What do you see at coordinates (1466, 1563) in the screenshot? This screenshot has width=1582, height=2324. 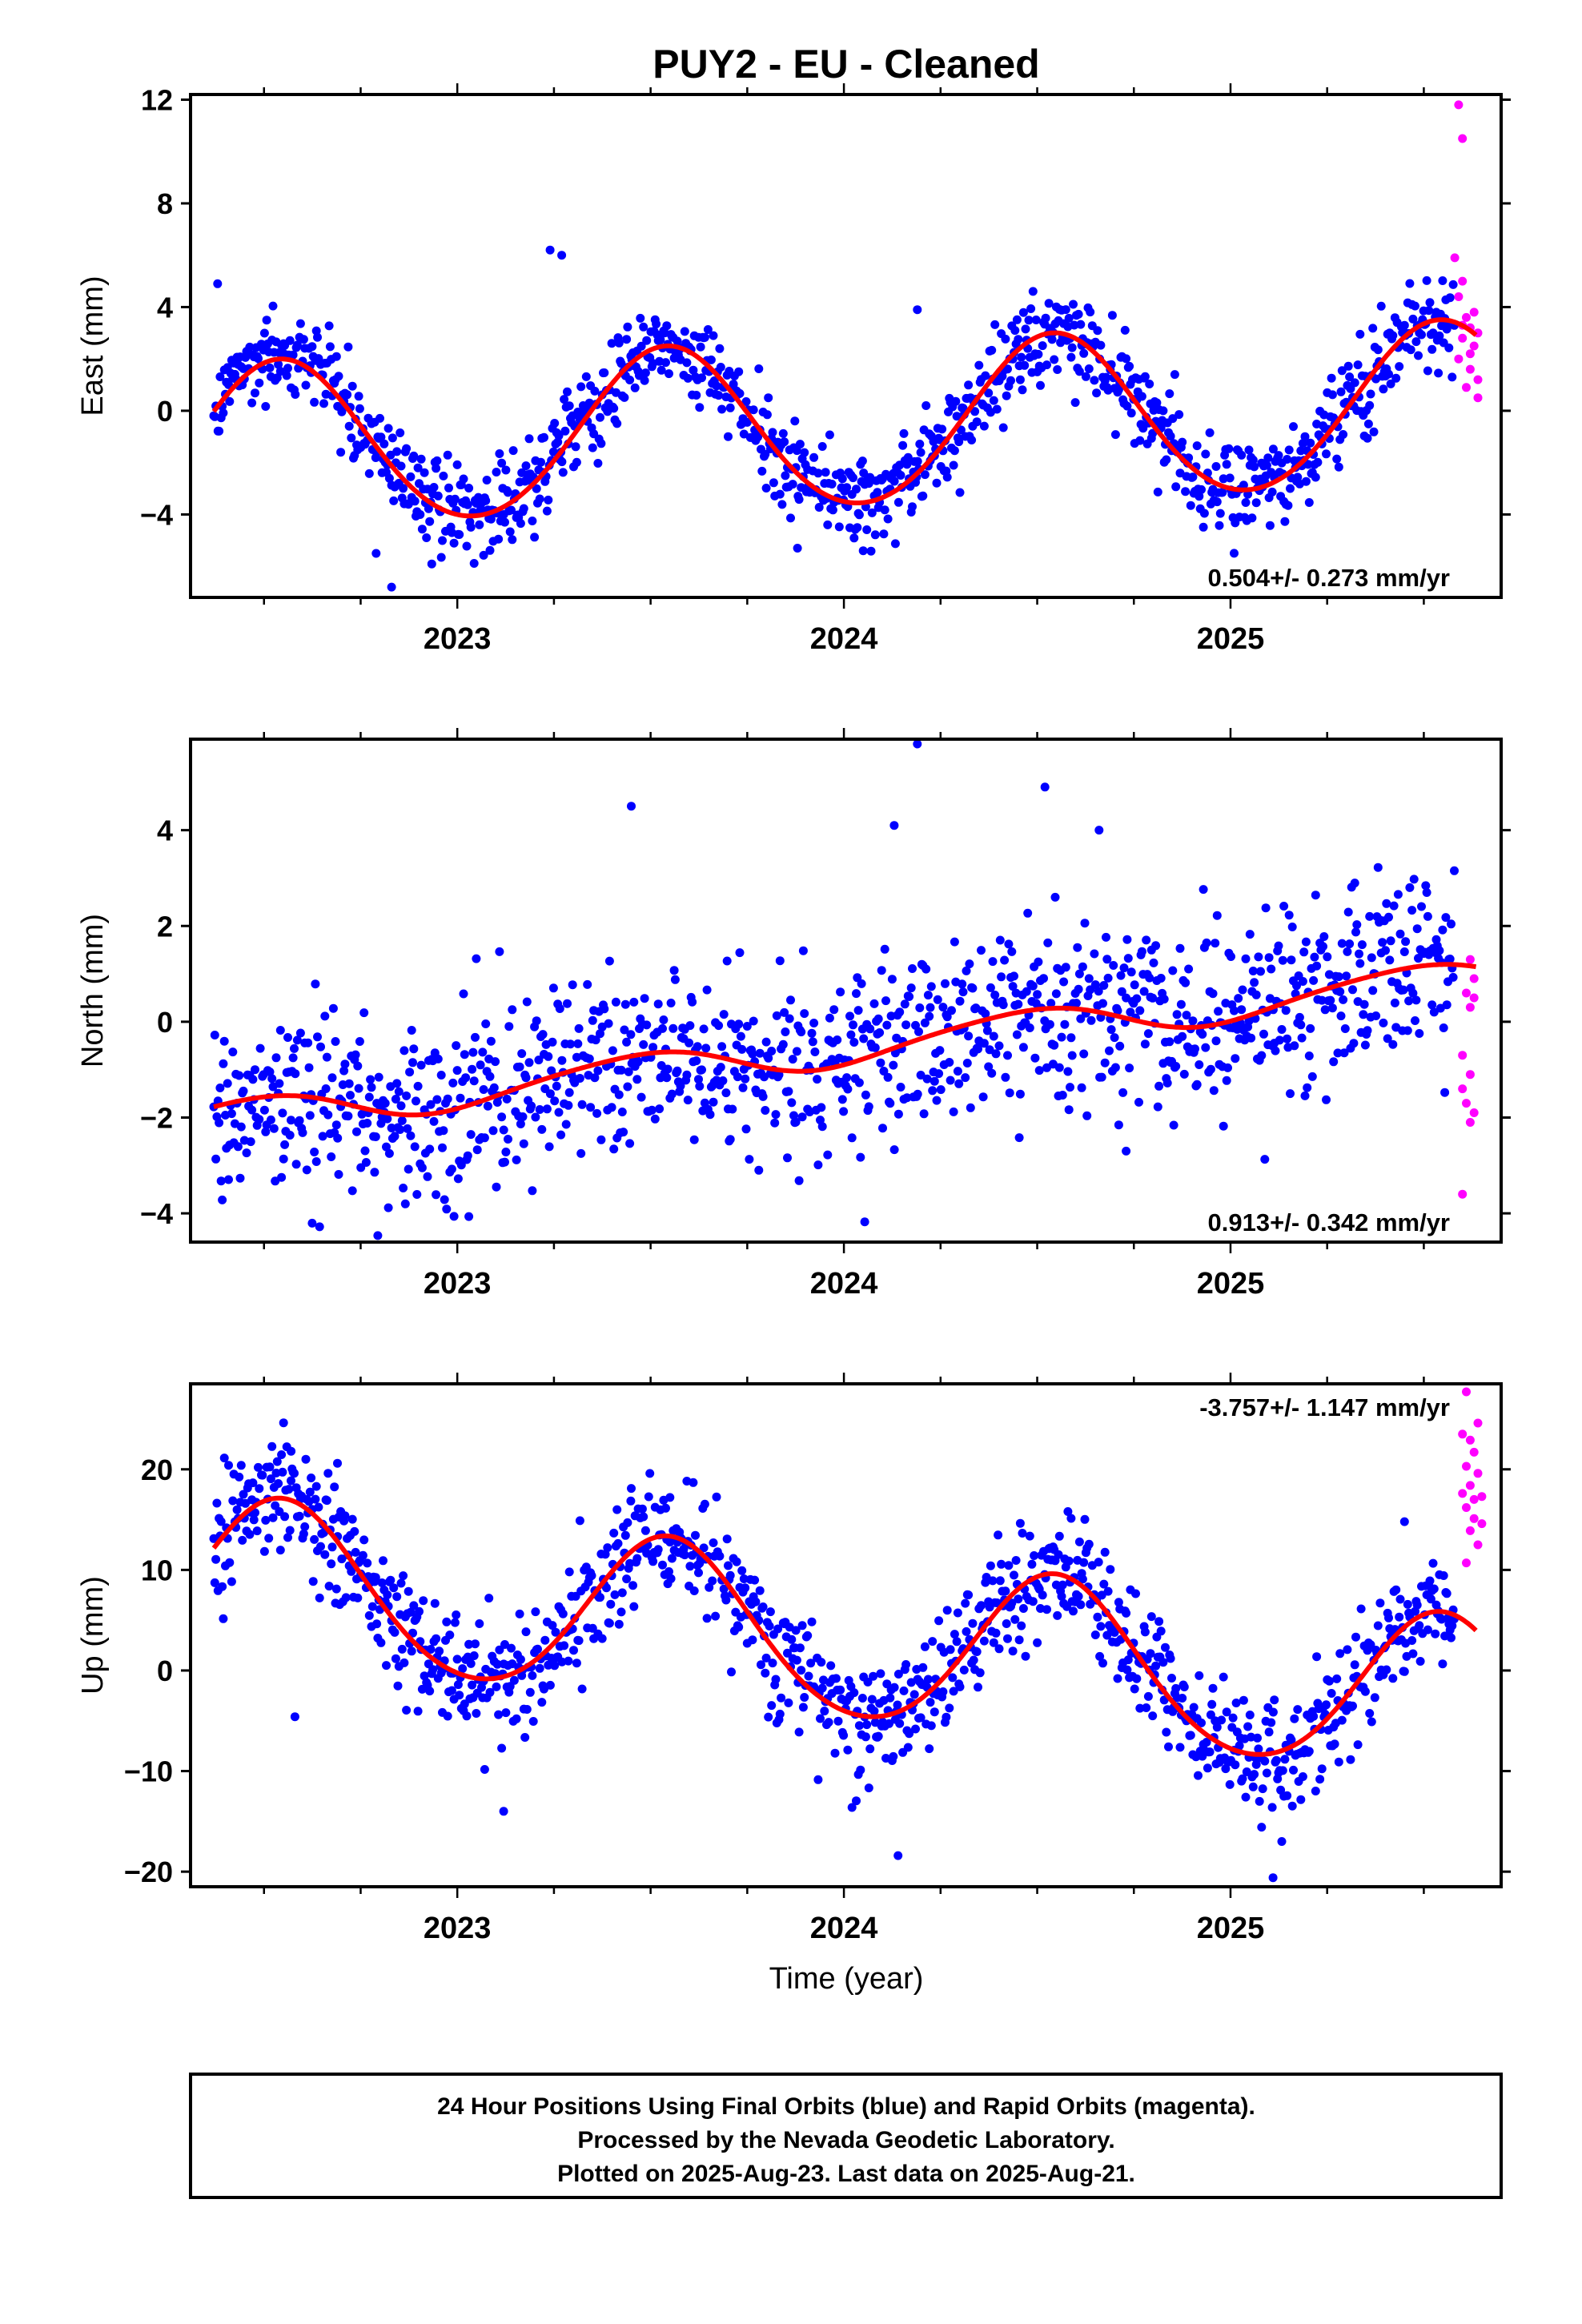 I see `up-rapid-point` at bounding box center [1466, 1563].